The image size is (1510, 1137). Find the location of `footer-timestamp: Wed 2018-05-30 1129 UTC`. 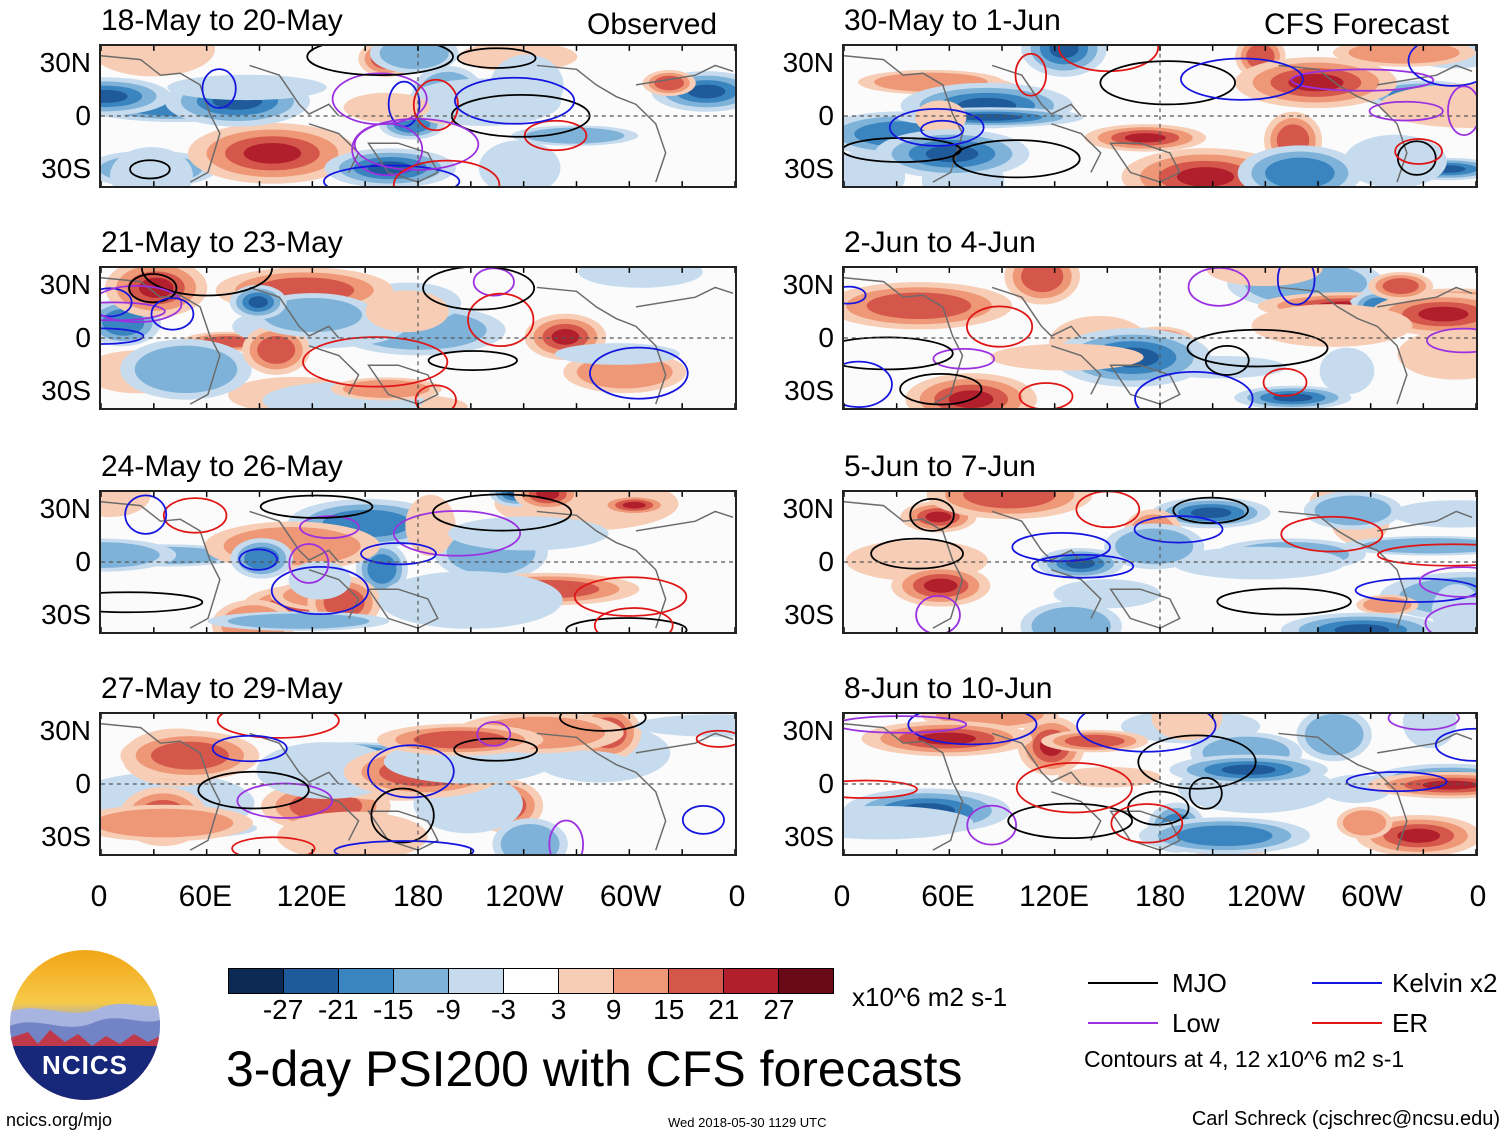

footer-timestamp: Wed 2018-05-30 1129 UTC is located at coordinates (747, 1122).